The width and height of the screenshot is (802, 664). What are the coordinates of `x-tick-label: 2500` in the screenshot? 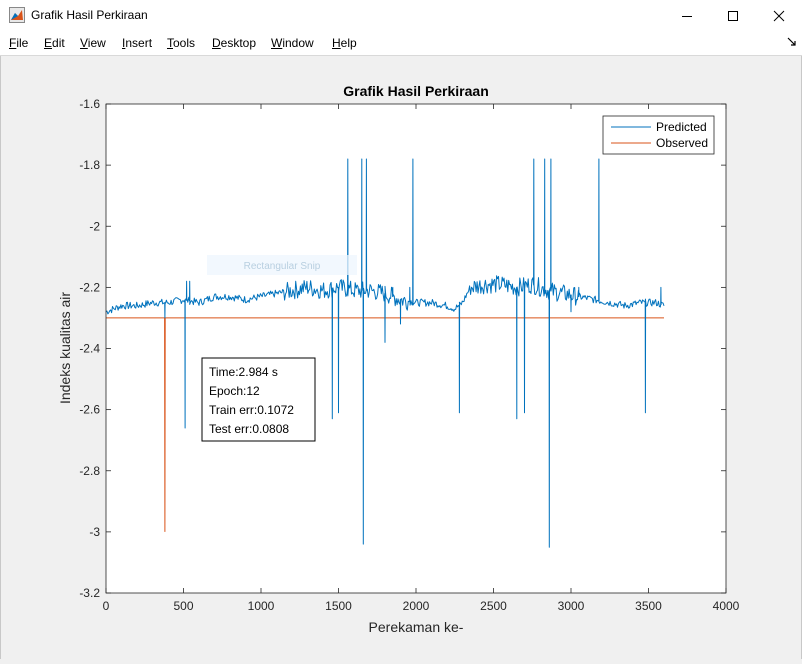 It's located at (493, 606).